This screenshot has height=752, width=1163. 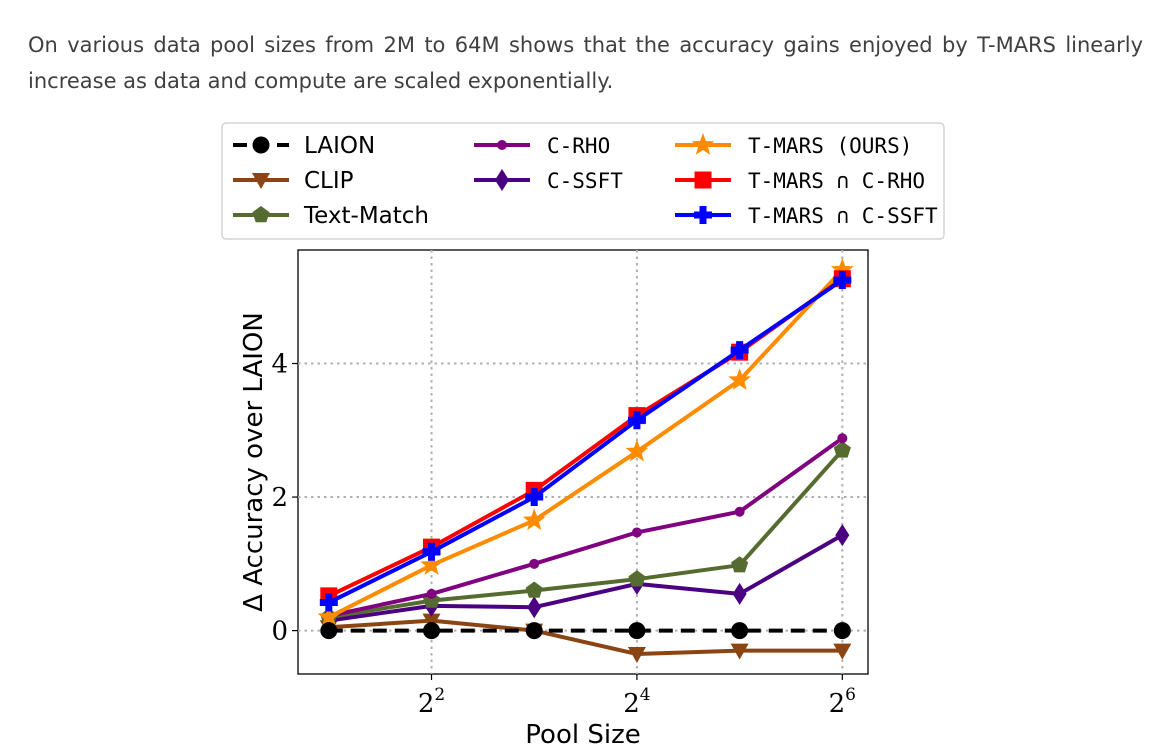 I want to click on y-axis-label: Δ Accuracy over LAION, so click(x=254, y=462).